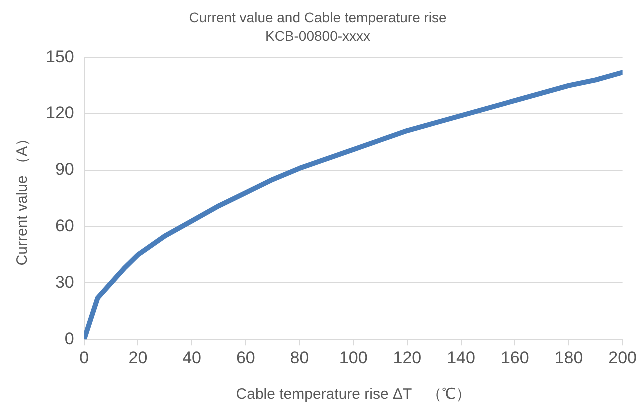 This screenshot has height=412, width=640. I want to click on chart-subtitle: KCB-00800-xxxx, so click(318, 36).